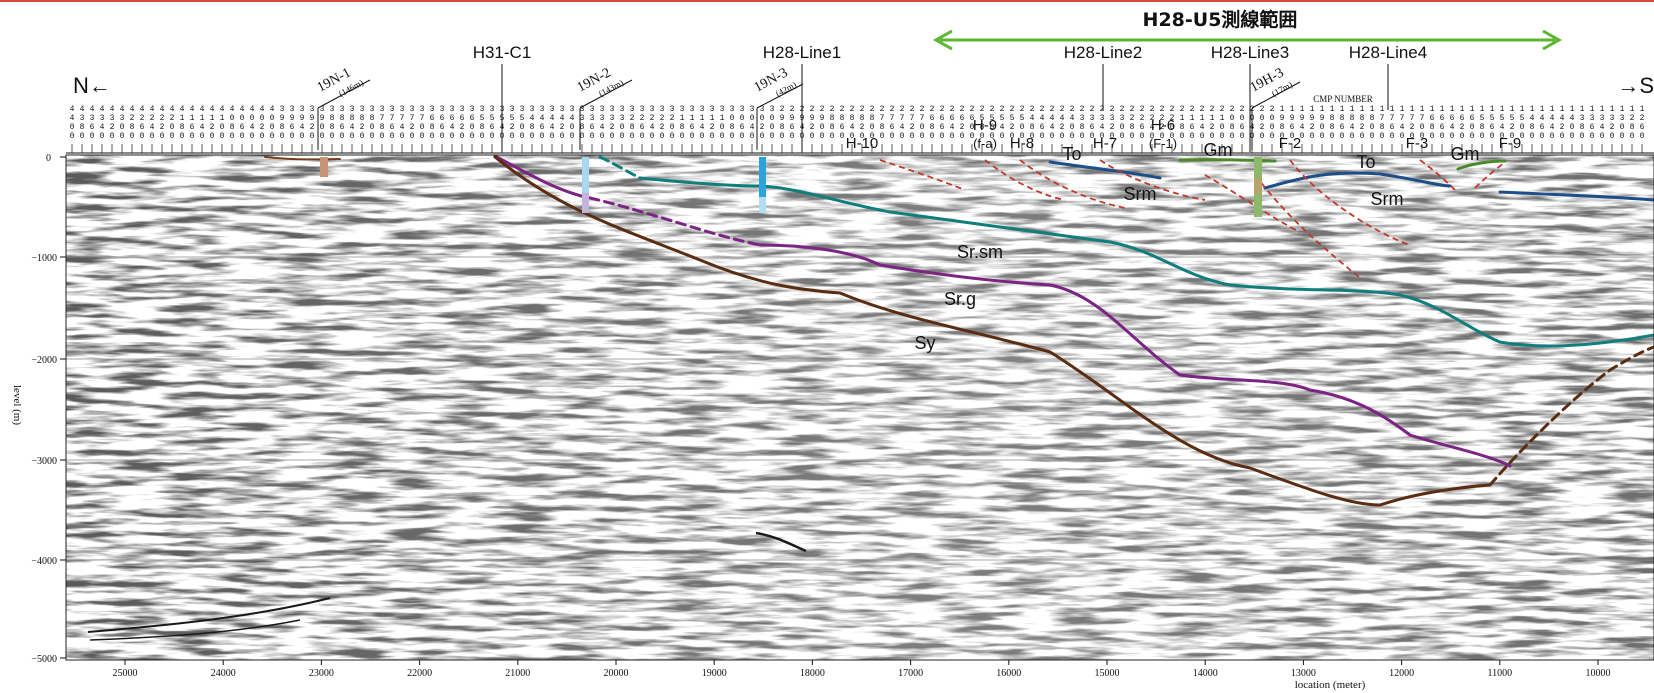 Image resolution: width=1654 pixels, height=693 pixels. Describe the element at coordinates (809, 114) in the screenshot. I see `well-leaders` at that location.